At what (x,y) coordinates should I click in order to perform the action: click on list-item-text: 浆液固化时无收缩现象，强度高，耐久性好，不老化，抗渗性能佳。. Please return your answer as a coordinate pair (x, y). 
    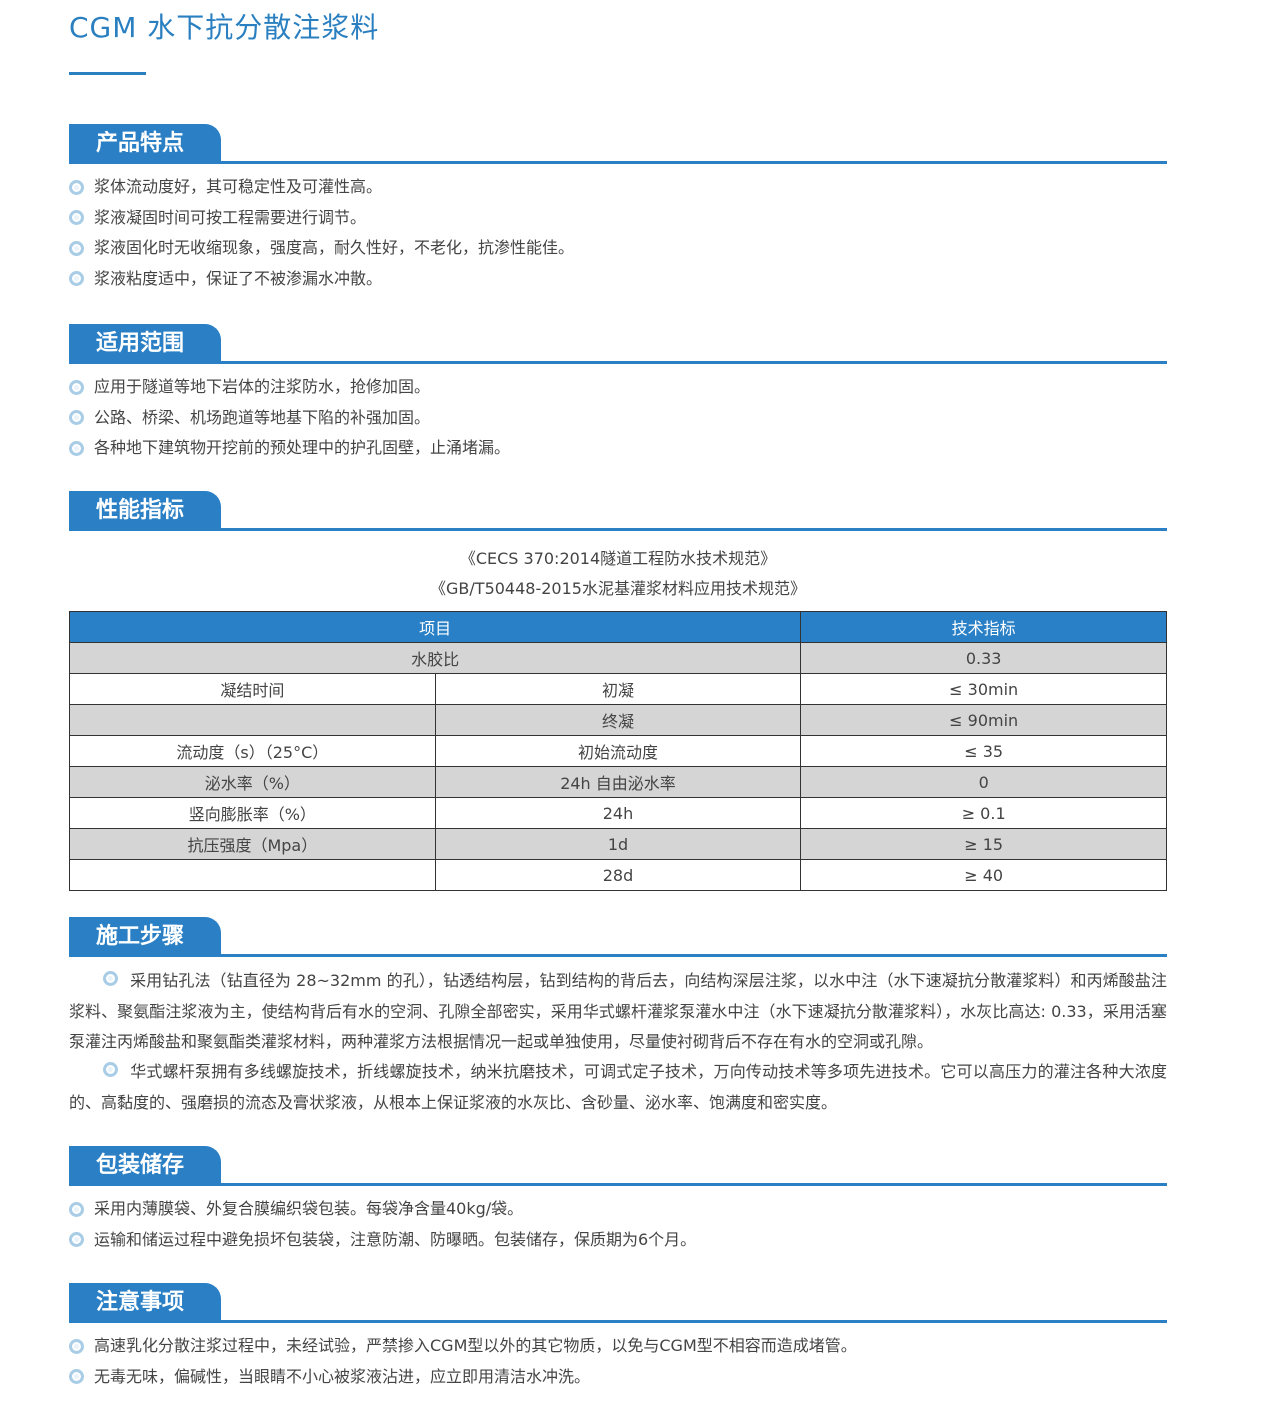
    Looking at the image, I should click on (334, 247).